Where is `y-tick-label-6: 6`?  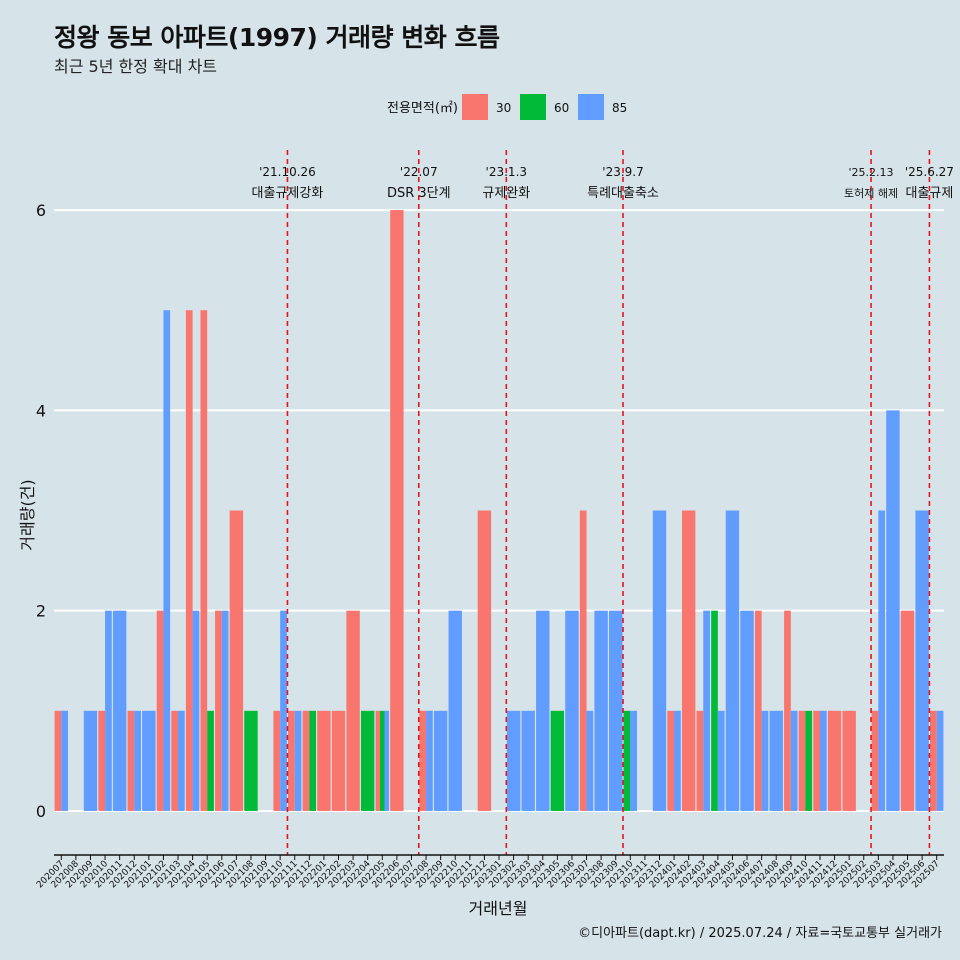
y-tick-label-6: 6 is located at coordinates (41, 210).